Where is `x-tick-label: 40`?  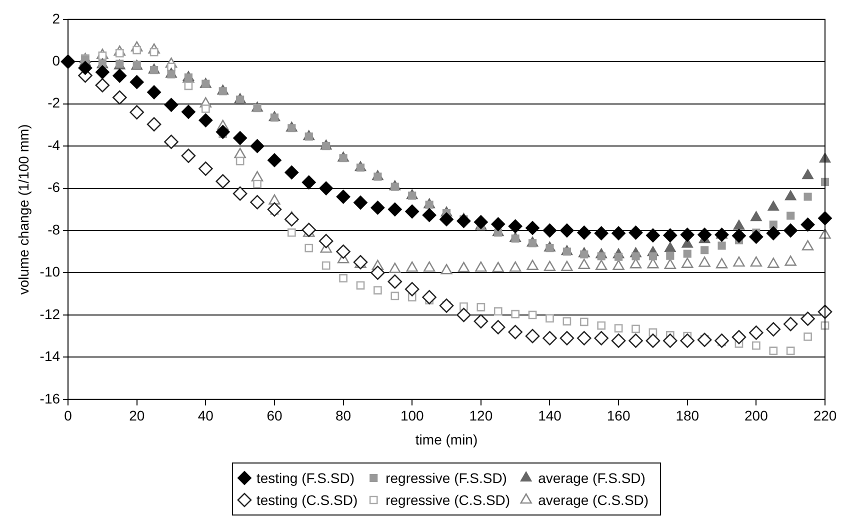
x-tick-label: 40 is located at coordinates (206, 416).